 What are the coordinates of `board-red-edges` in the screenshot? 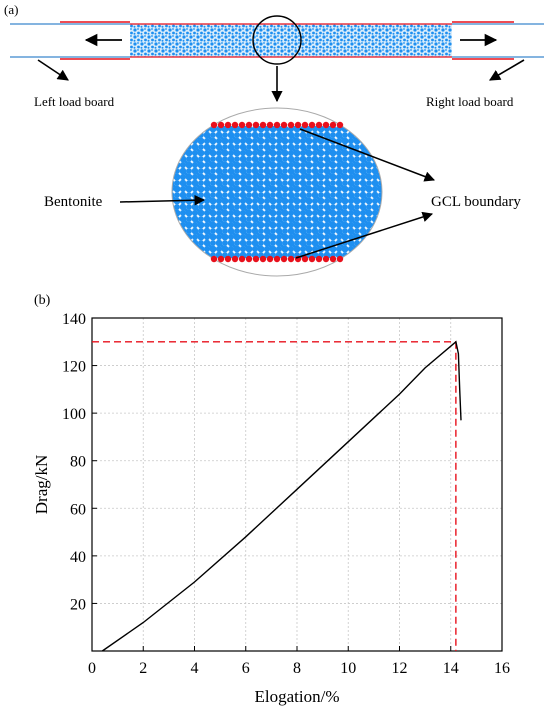 It's located at (287, 40).